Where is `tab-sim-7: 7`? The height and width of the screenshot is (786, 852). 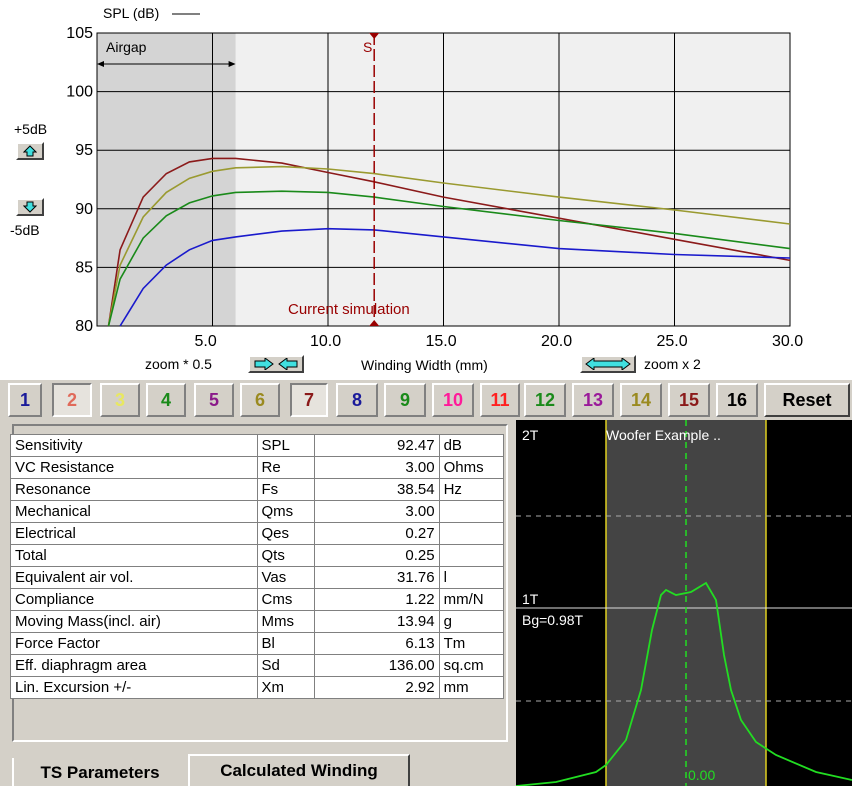 tab-sim-7: 7 is located at coordinates (309, 400).